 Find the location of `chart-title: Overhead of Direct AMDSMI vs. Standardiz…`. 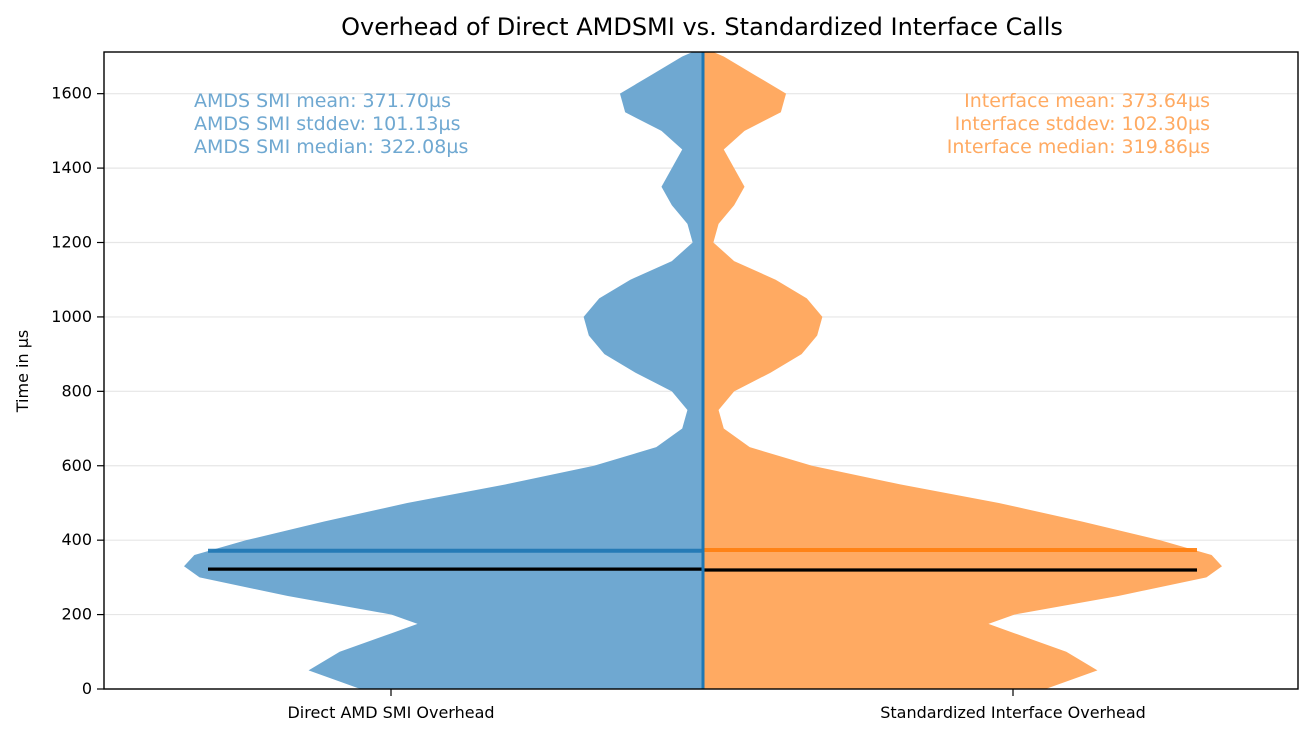

chart-title: Overhead of Direct AMDSMI vs. Standardiz… is located at coordinates (702, 27).